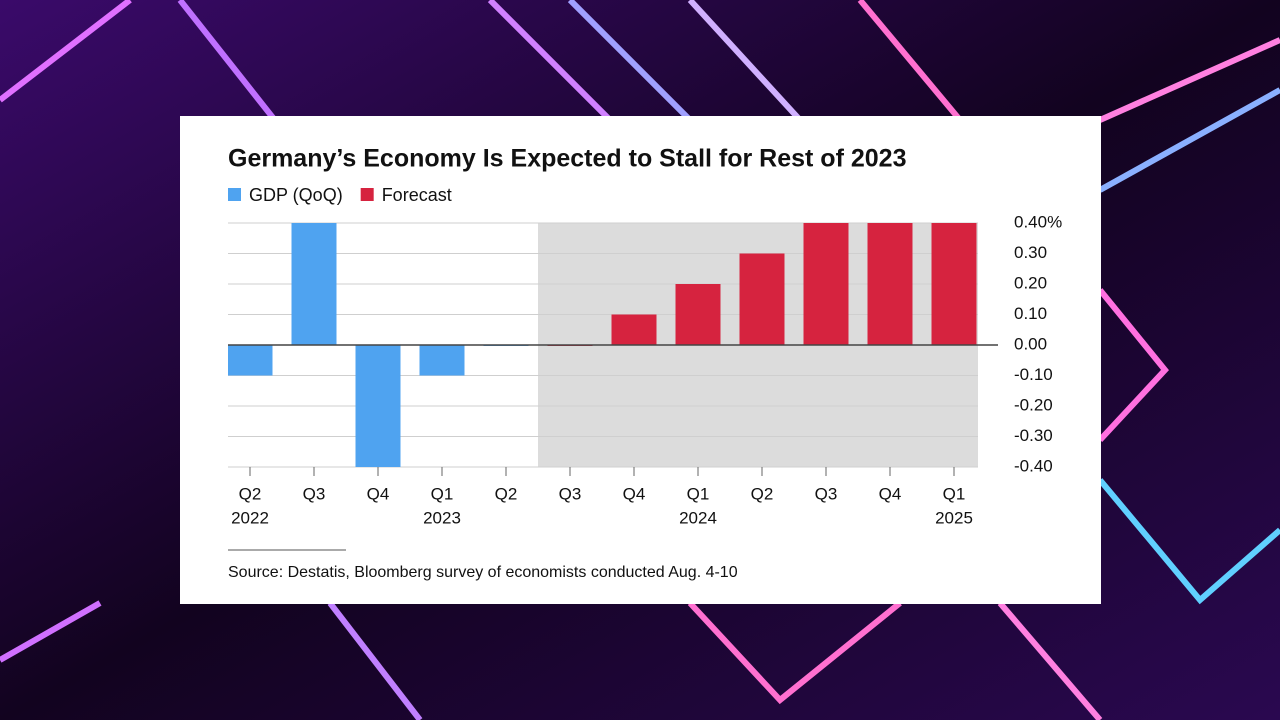  What do you see at coordinates (1033, 435) in the screenshot?
I see `y-tick-label: -0.30` at bounding box center [1033, 435].